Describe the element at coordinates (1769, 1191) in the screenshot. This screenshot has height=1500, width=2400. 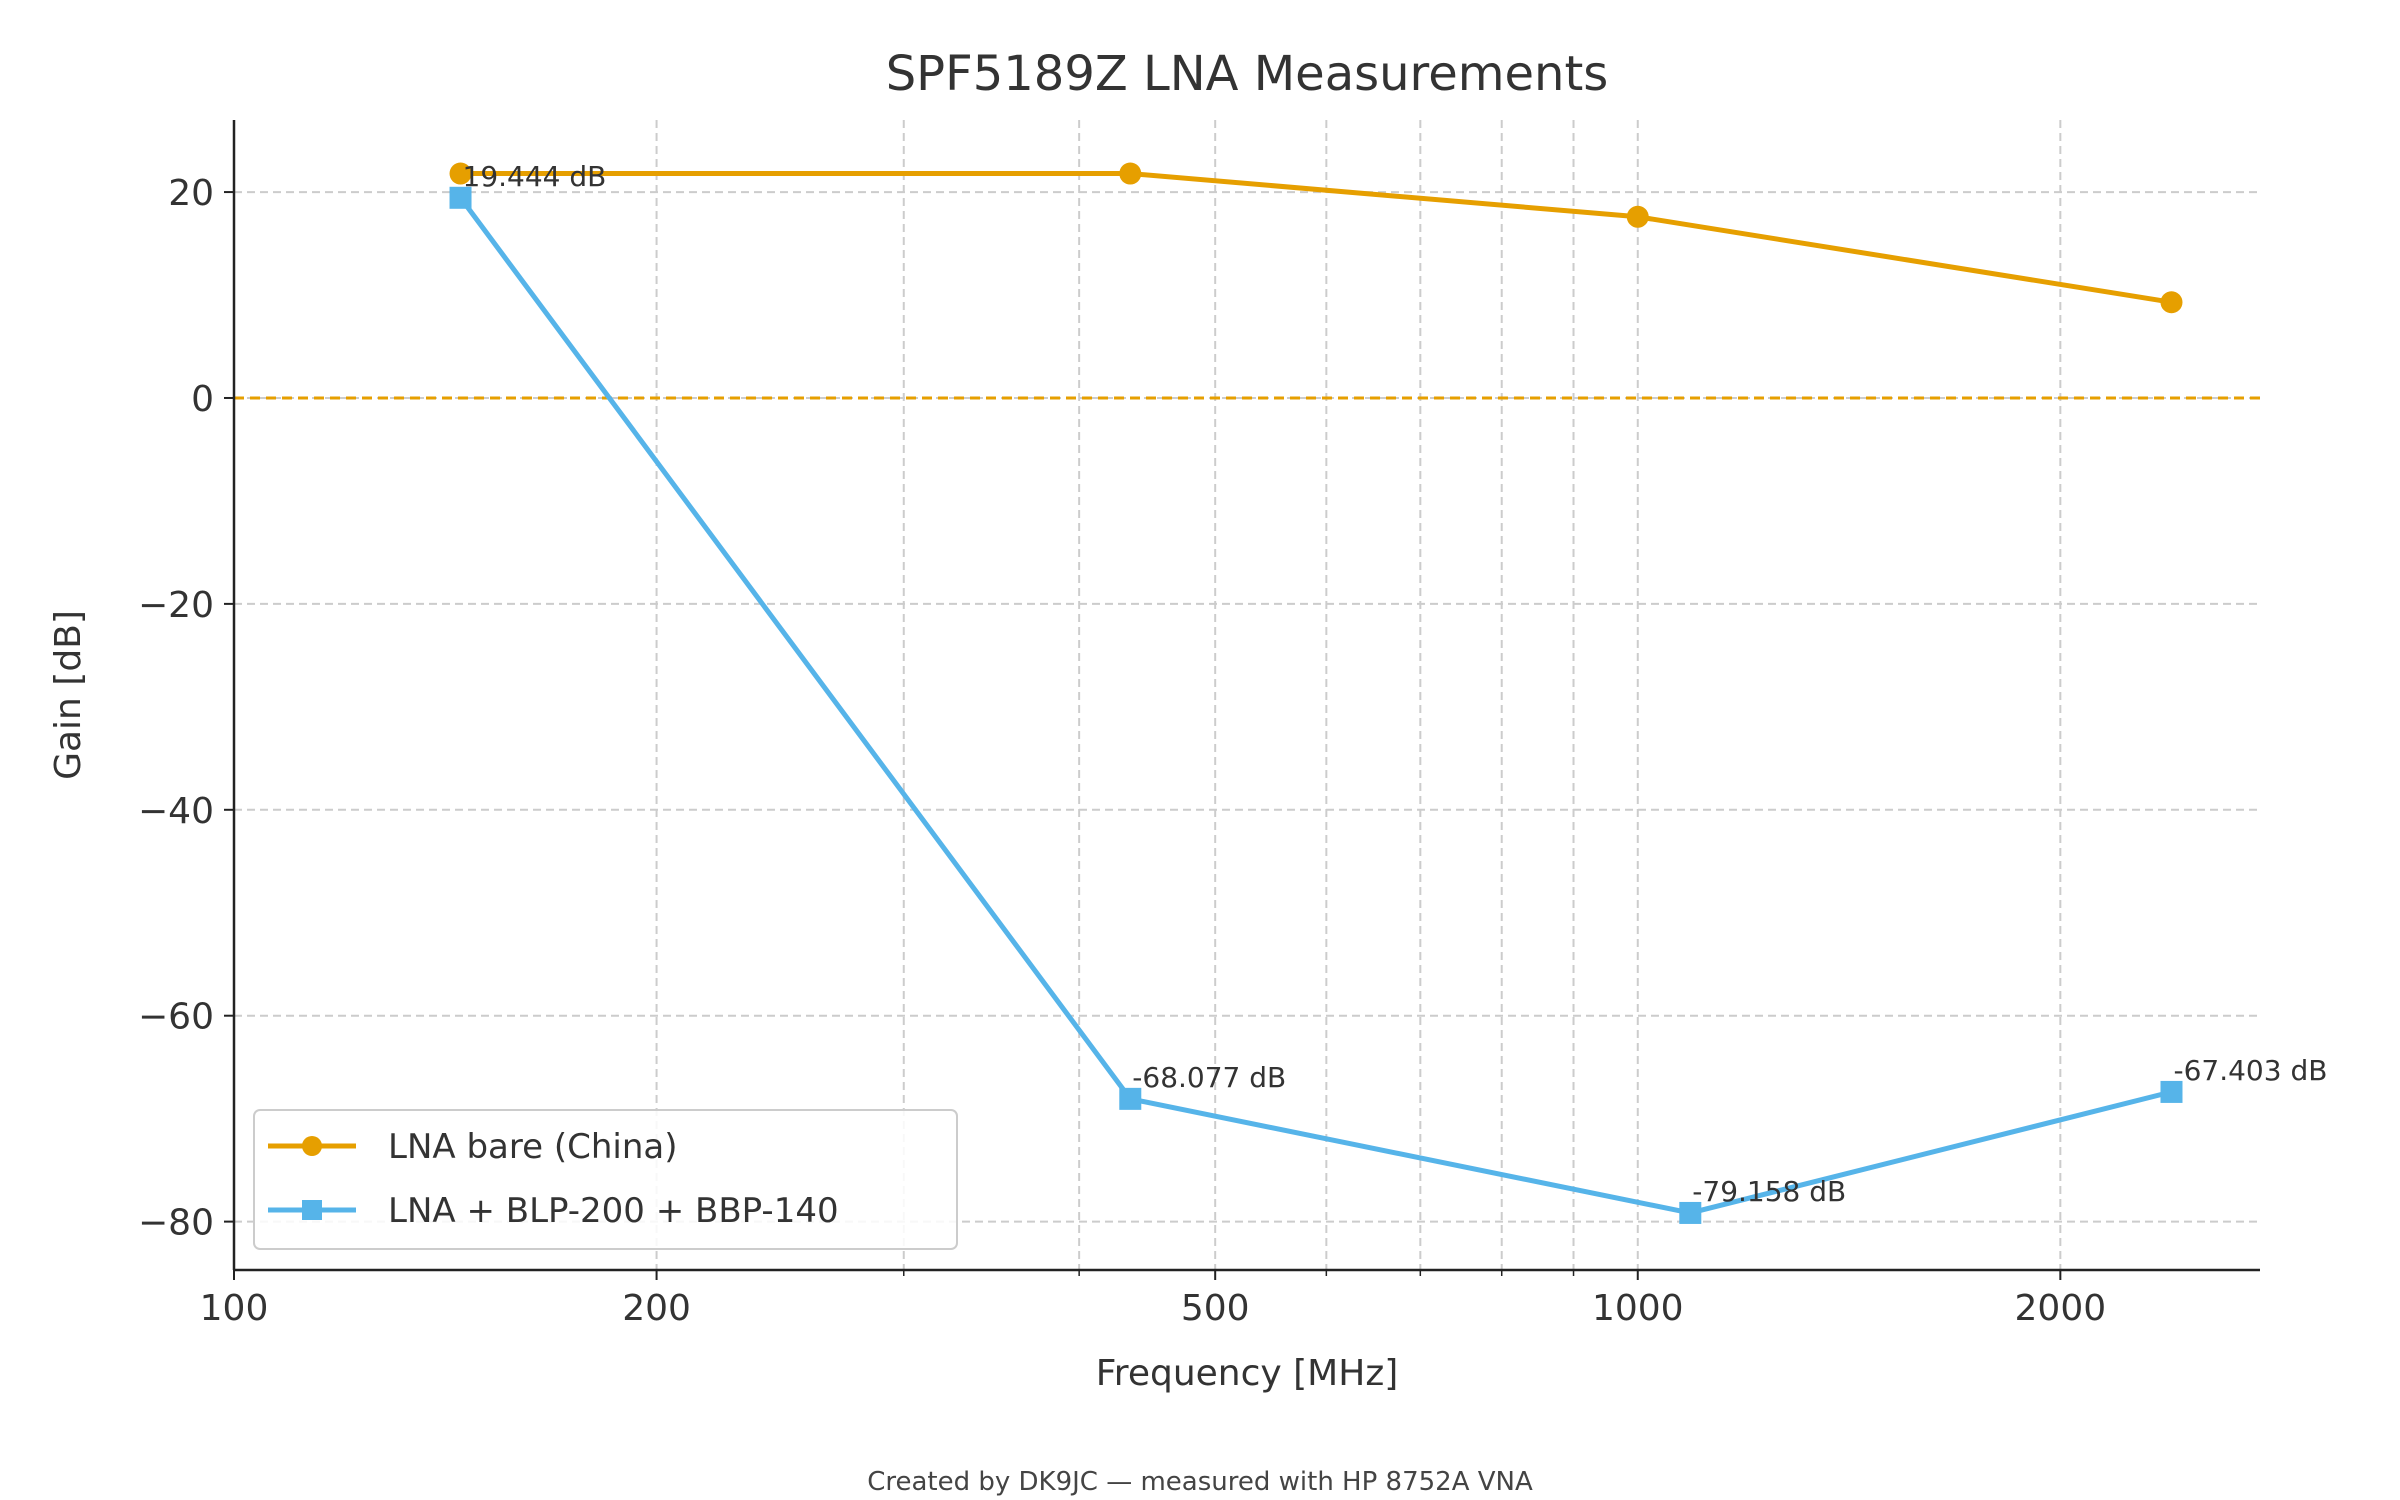
I see `data-label: -79.158 dB` at that location.